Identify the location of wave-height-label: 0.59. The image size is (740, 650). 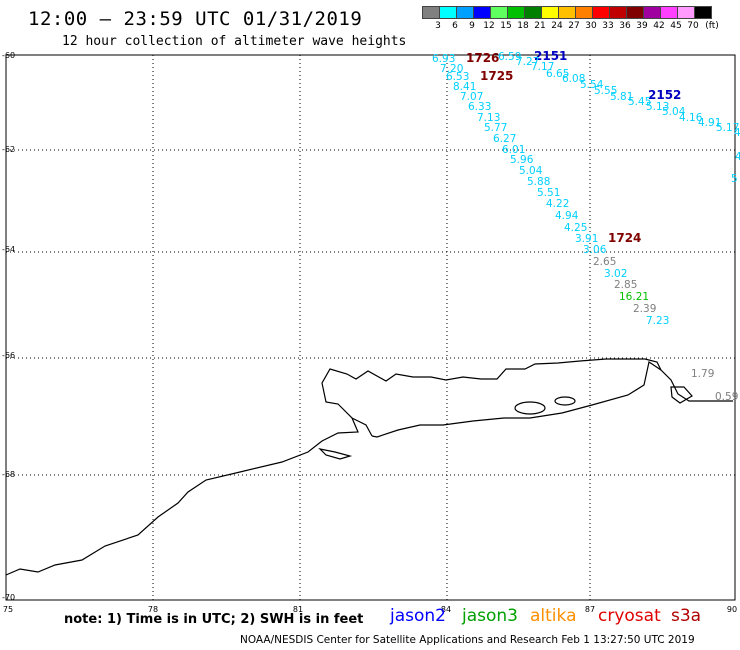
(726, 397).